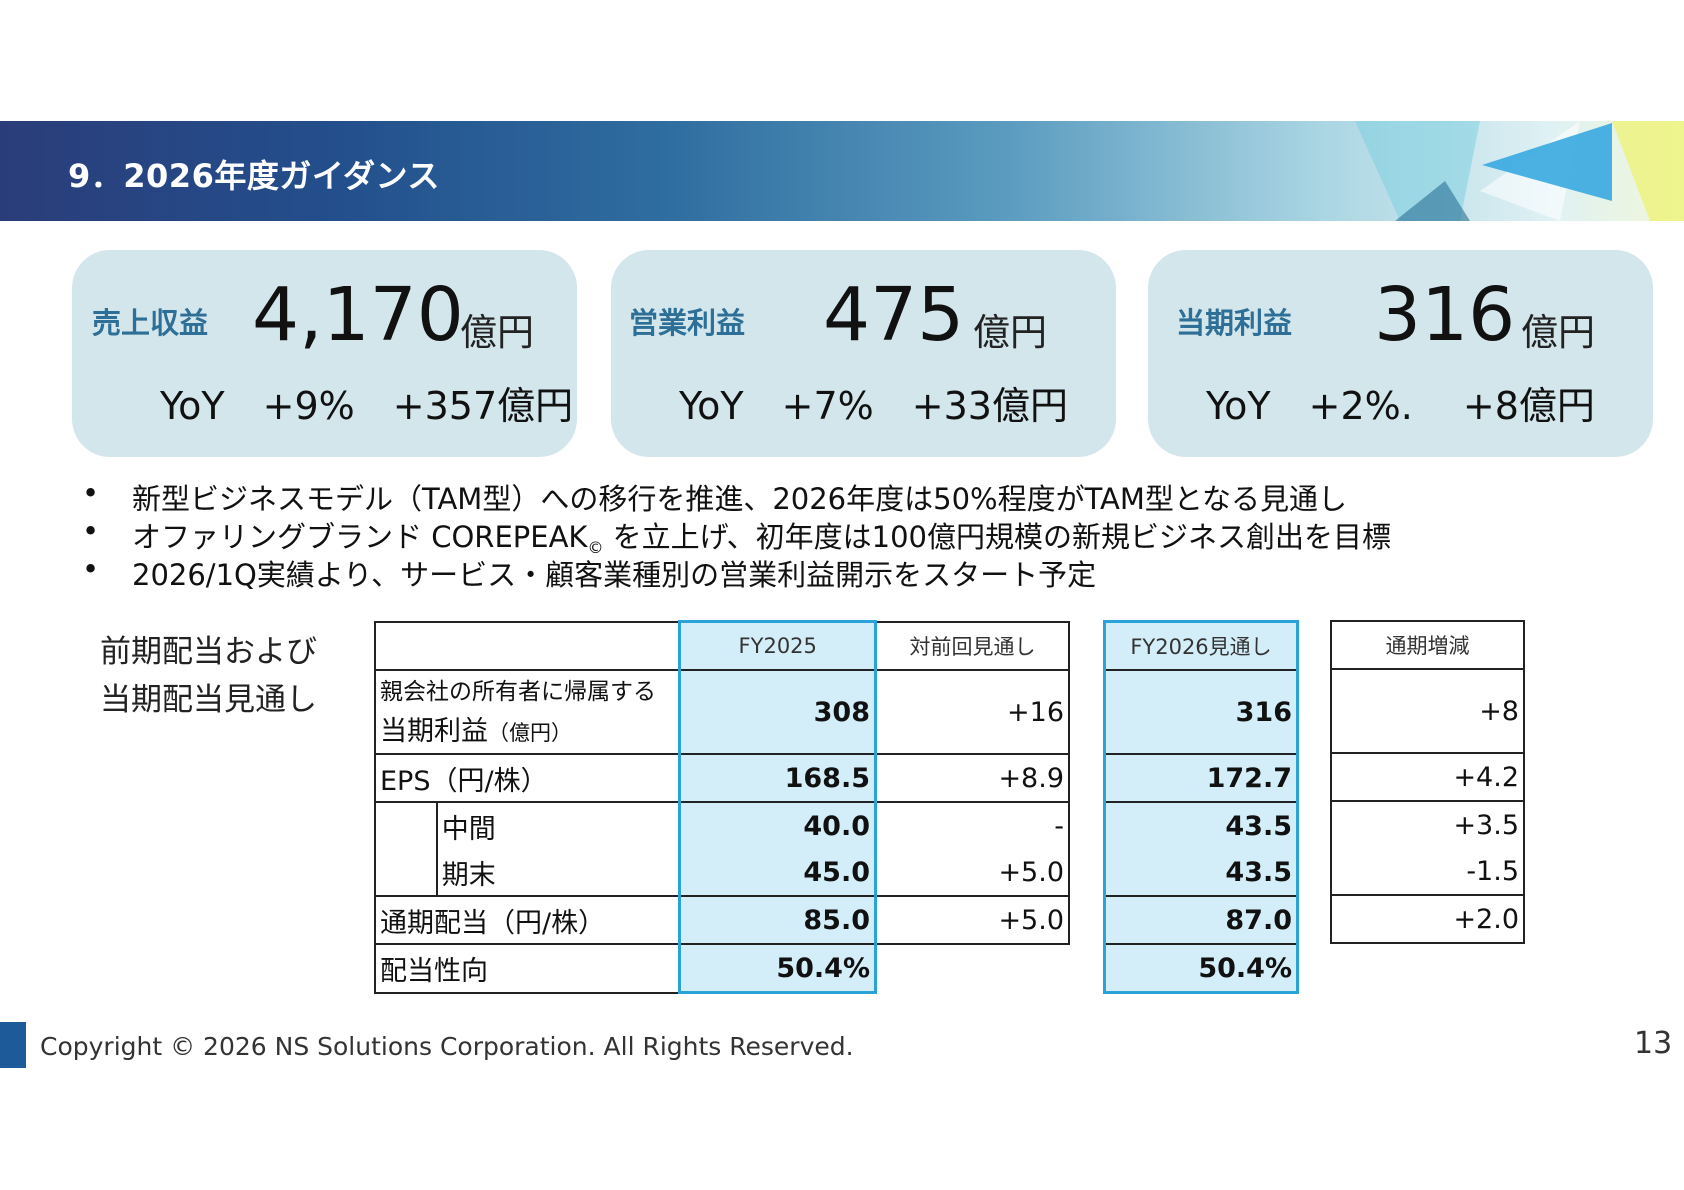 This screenshot has width=1684, height=1190. I want to click on profit-label-1: 親会社の所有者に帰属する, so click(518, 691).